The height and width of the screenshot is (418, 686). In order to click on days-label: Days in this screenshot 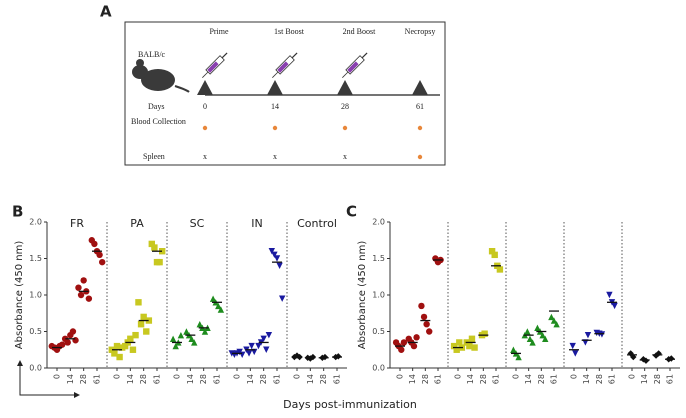, I will do `click(156, 106)`.